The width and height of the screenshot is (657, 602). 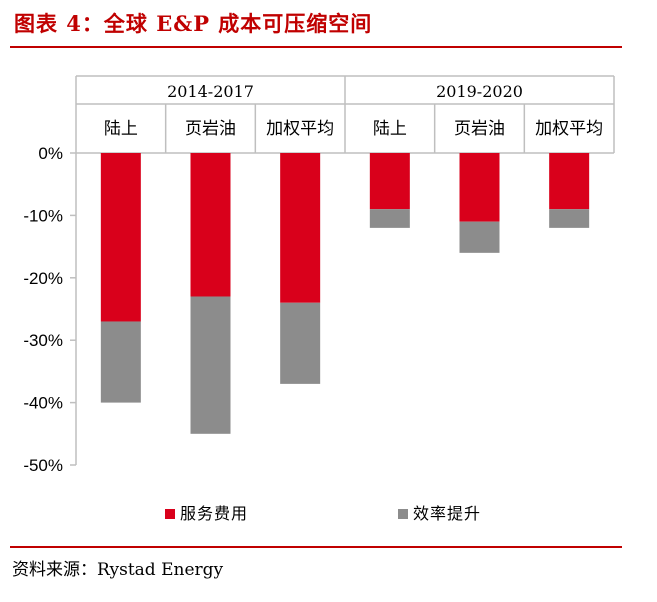 I want to click on legend-swatch-efficiency, so click(x=403, y=514).